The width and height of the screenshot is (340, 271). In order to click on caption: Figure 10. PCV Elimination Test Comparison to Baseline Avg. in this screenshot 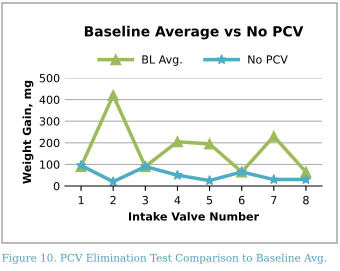, I will do `click(164, 259)`.